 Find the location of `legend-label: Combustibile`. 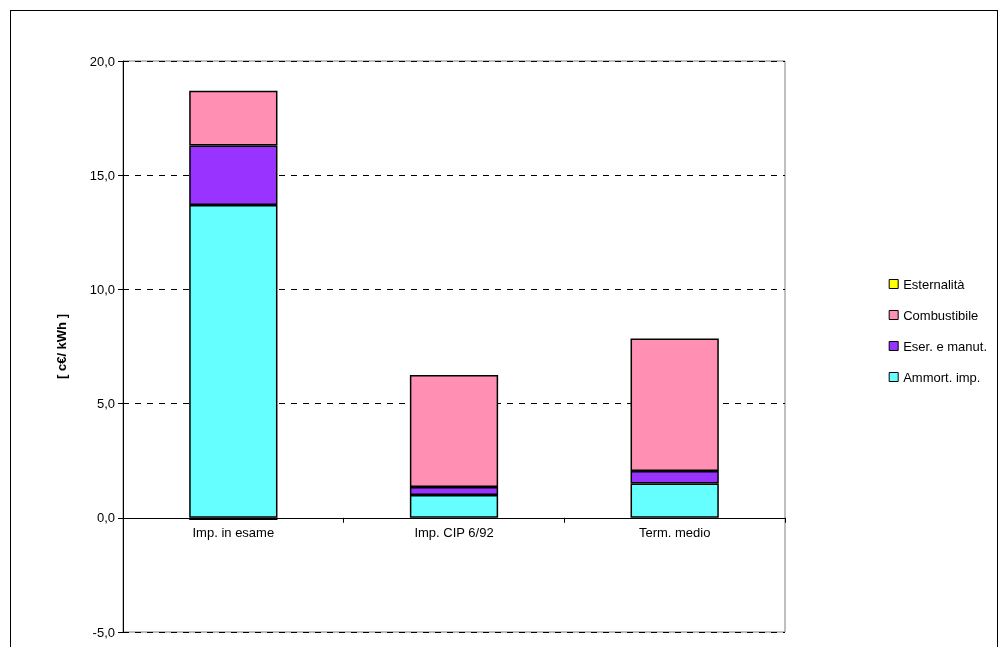

legend-label: Combustibile is located at coordinates (941, 315).